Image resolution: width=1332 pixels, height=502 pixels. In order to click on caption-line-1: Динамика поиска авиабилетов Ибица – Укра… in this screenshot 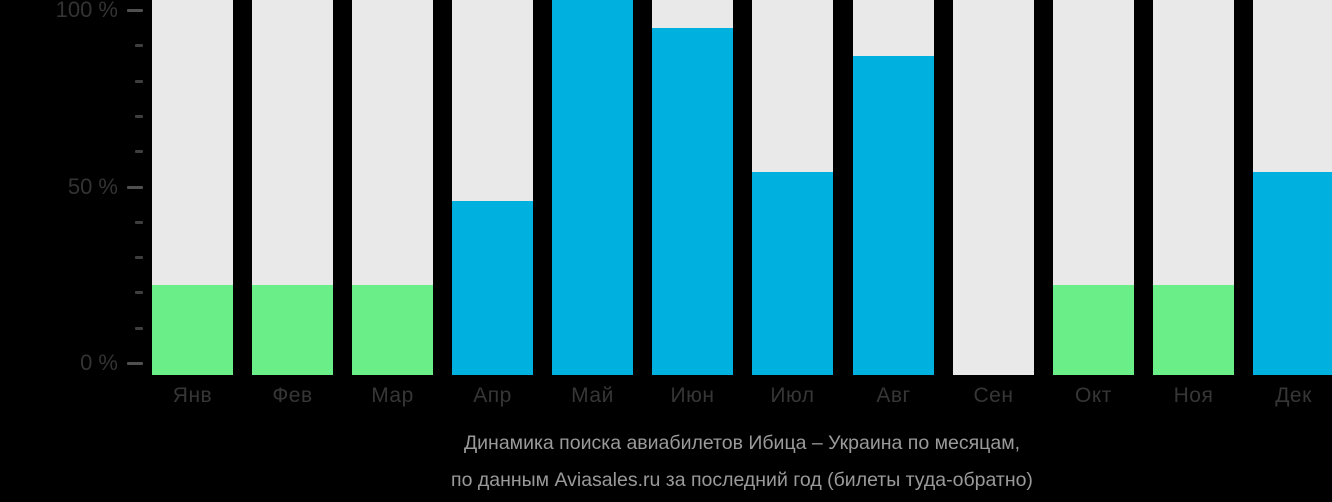, I will do `click(742, 443)`.